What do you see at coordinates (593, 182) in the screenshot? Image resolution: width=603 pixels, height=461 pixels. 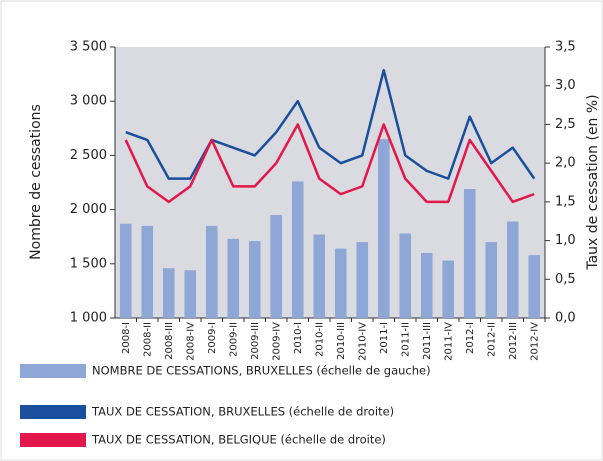 I see `y2-axis-label: Taux de cessation (en %)` at bounding box center [593, 182].